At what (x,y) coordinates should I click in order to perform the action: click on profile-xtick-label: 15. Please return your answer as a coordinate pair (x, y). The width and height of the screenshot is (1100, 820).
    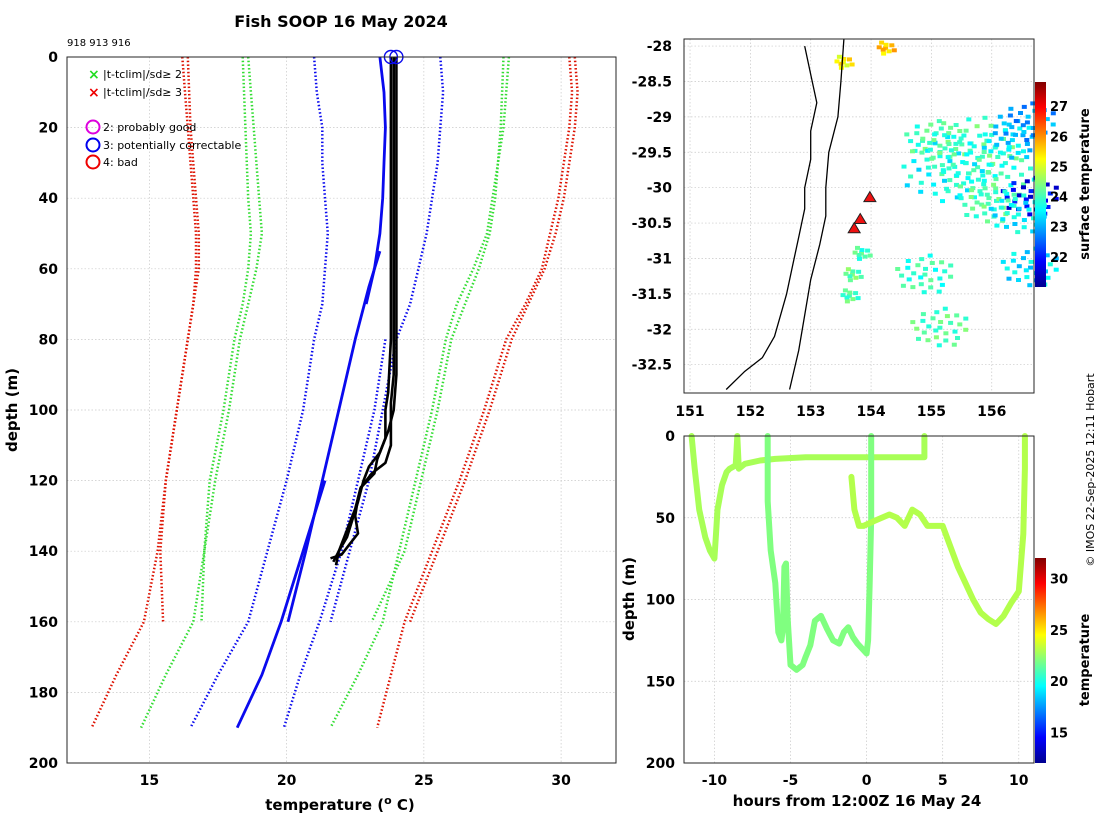
    Looking at the image, I should click on (149, 781).